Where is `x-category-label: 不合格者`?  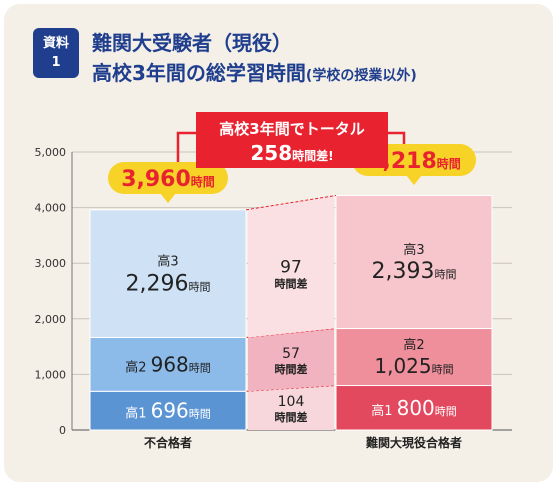 x-category-label: 不合格者 is located at coordinates (168, 442).